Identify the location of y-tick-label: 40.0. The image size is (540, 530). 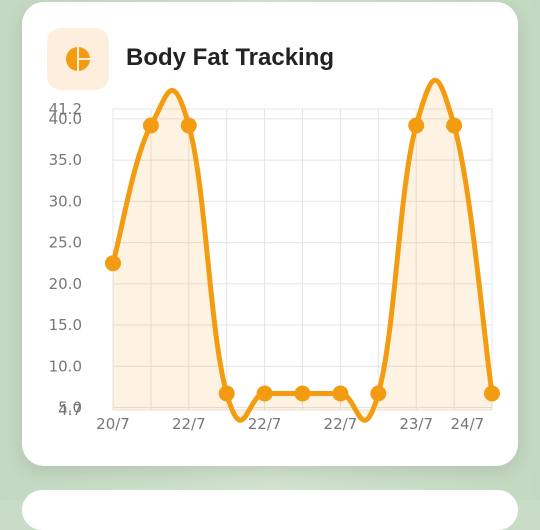
(65, 119).